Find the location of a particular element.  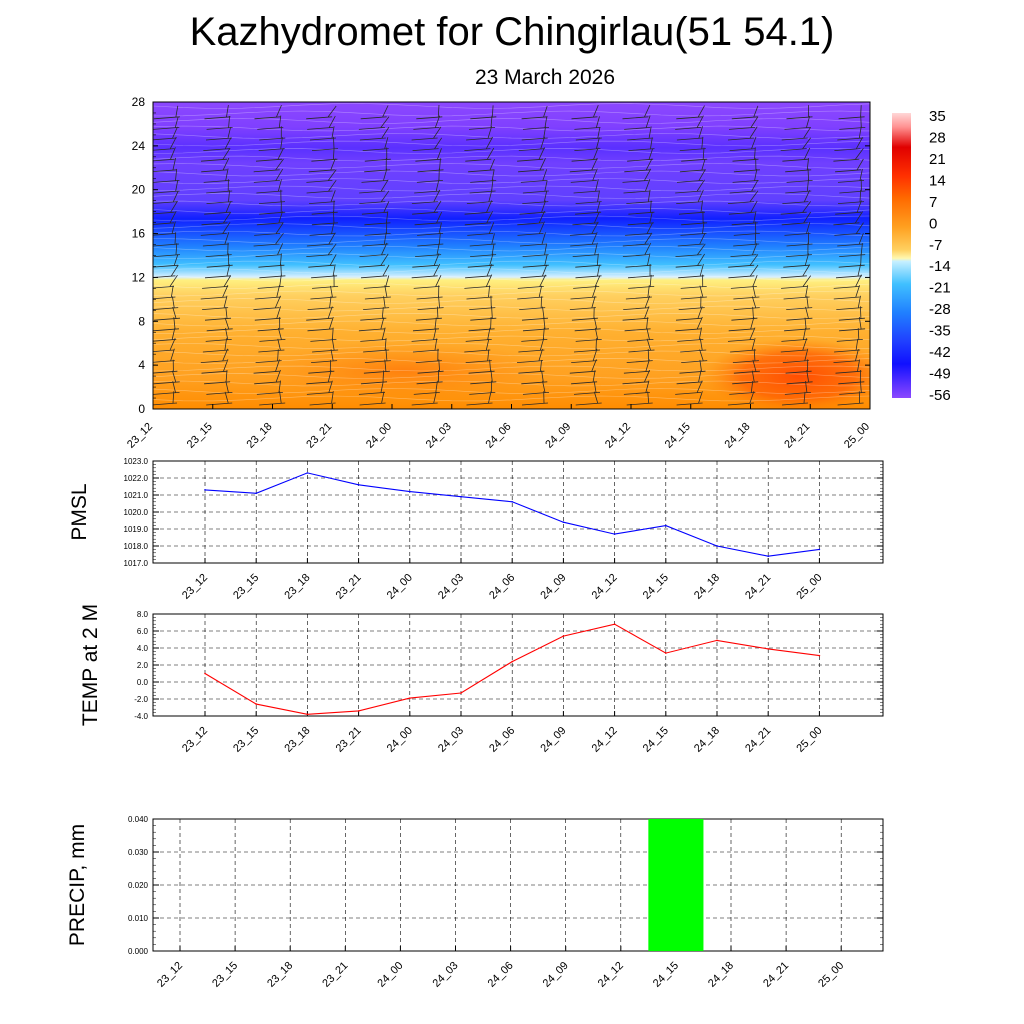

colorbar-label: 28 is located at coordinates (937, 137).